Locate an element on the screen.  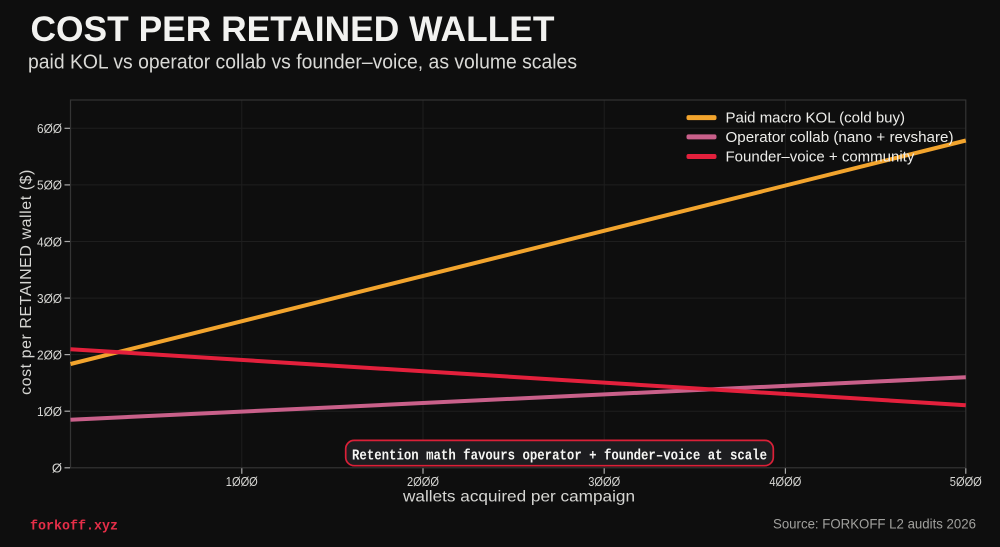
svg-text: 1ØØØ is located at coordinates (242, 481).